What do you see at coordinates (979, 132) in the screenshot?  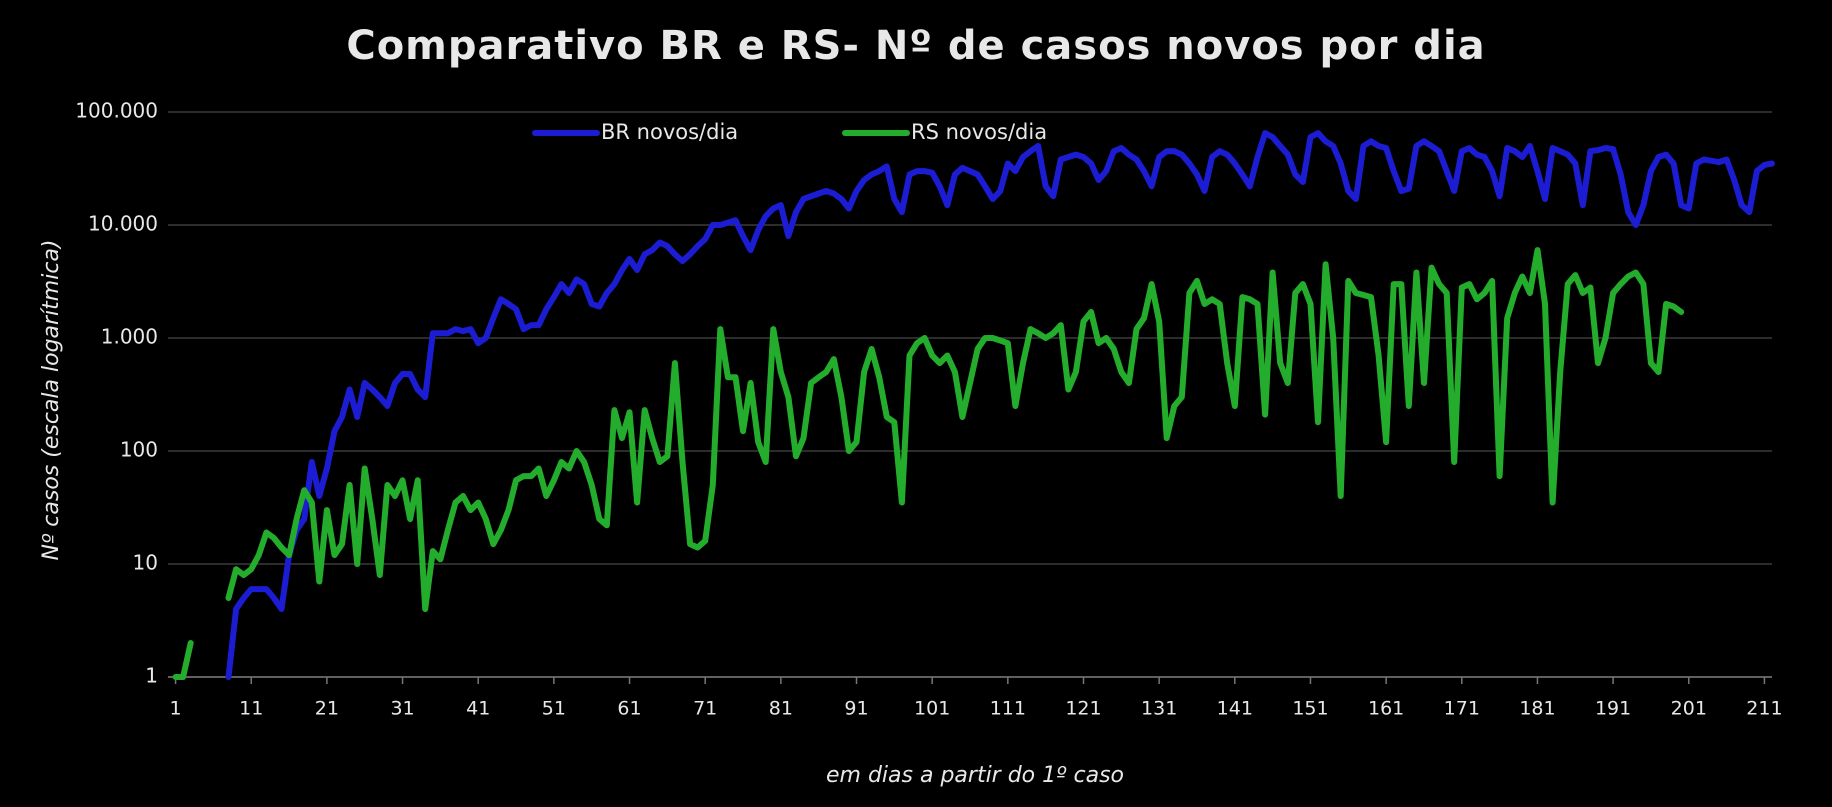 I see `legend-label: RS novos/dia` at bounding box center [979, 132].